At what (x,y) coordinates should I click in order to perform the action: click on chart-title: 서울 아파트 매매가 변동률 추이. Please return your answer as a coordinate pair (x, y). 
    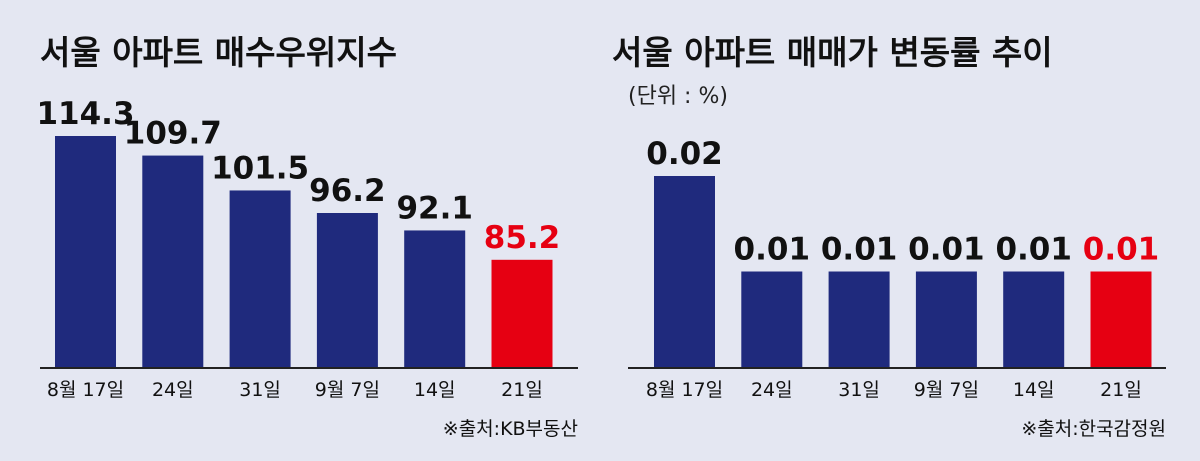
    Looking at the image, I should click on (832, 52).